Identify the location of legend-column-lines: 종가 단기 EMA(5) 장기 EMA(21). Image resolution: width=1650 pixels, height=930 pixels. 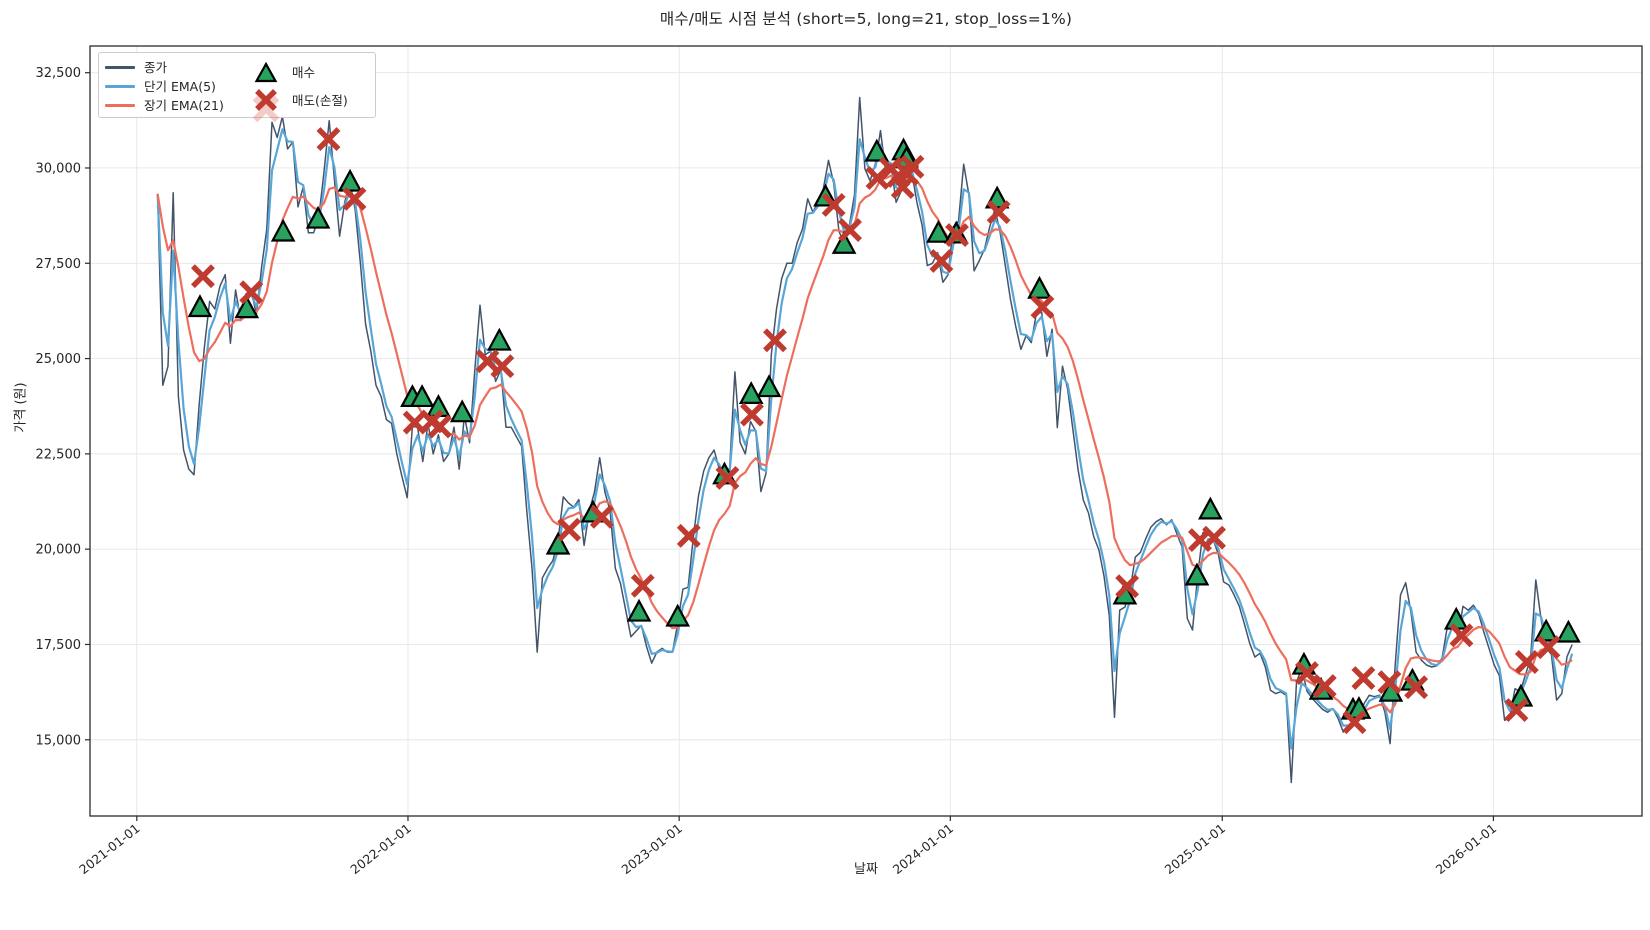
(179, 85).